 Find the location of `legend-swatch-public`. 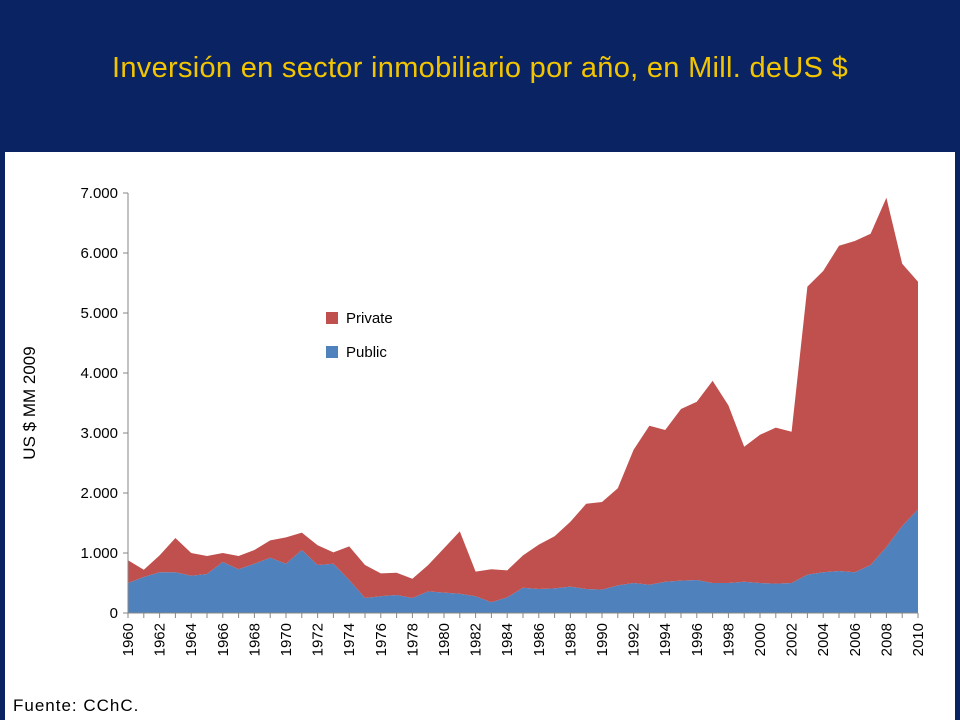

legend-swatch-public is located at coordinates (332, 352).